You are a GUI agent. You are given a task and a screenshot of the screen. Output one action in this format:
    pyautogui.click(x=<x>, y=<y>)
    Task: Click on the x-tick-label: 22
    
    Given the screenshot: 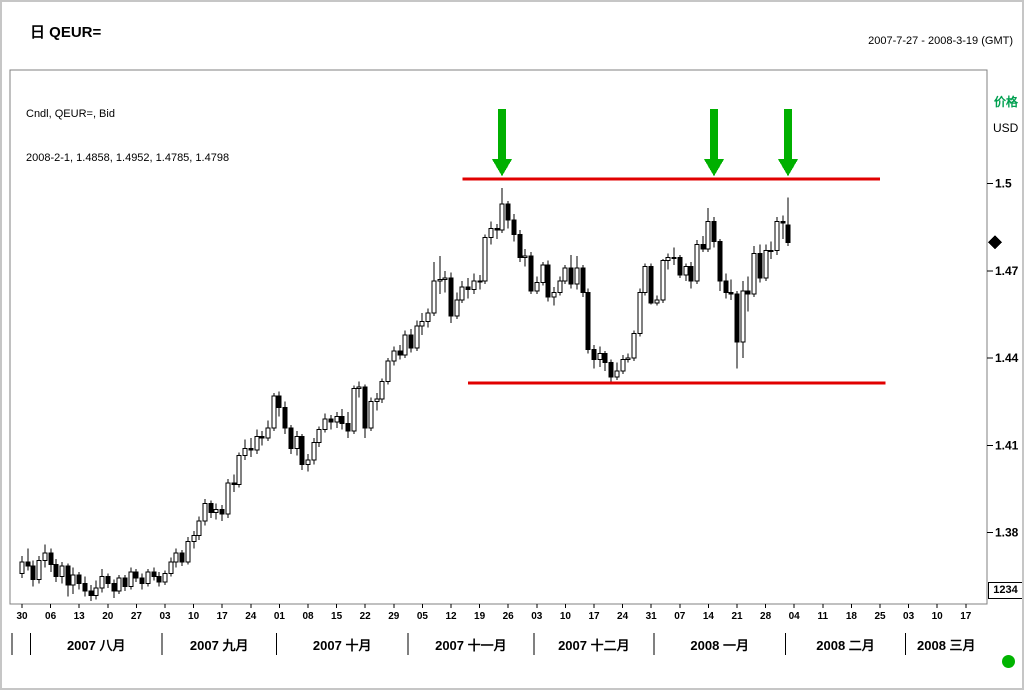 What is the action you would take?
    pyautogui.click(x=366, y=616)
    